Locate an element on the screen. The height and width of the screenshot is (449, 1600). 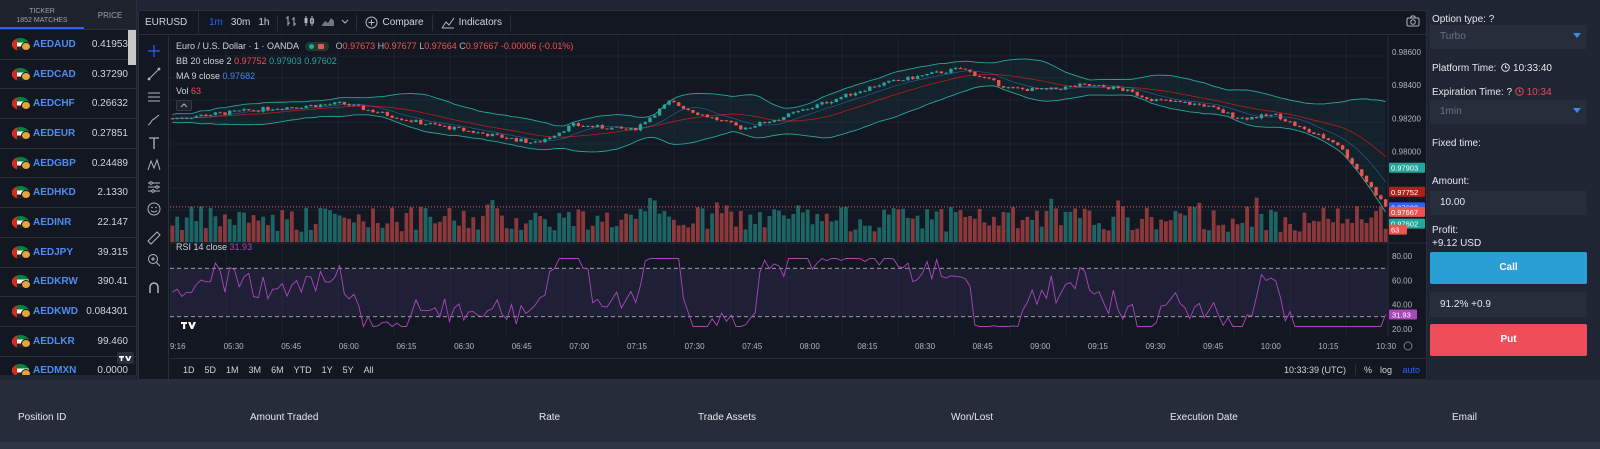
crosshair-icon is located at coordinates (154, 51).